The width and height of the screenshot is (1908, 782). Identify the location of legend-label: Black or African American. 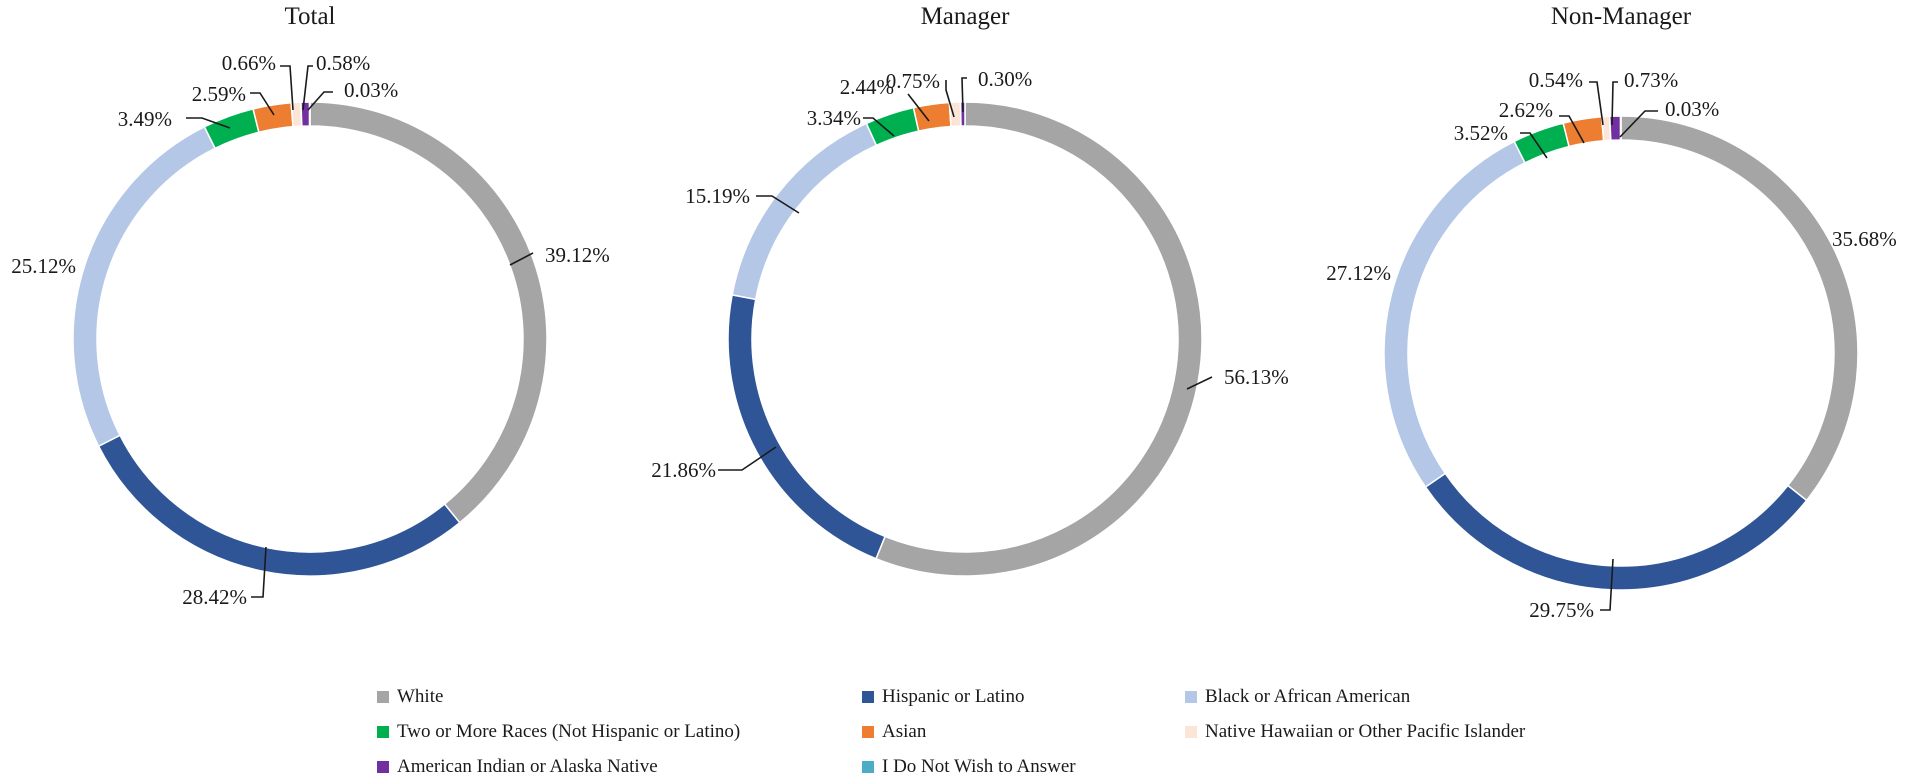
(1308, 696).